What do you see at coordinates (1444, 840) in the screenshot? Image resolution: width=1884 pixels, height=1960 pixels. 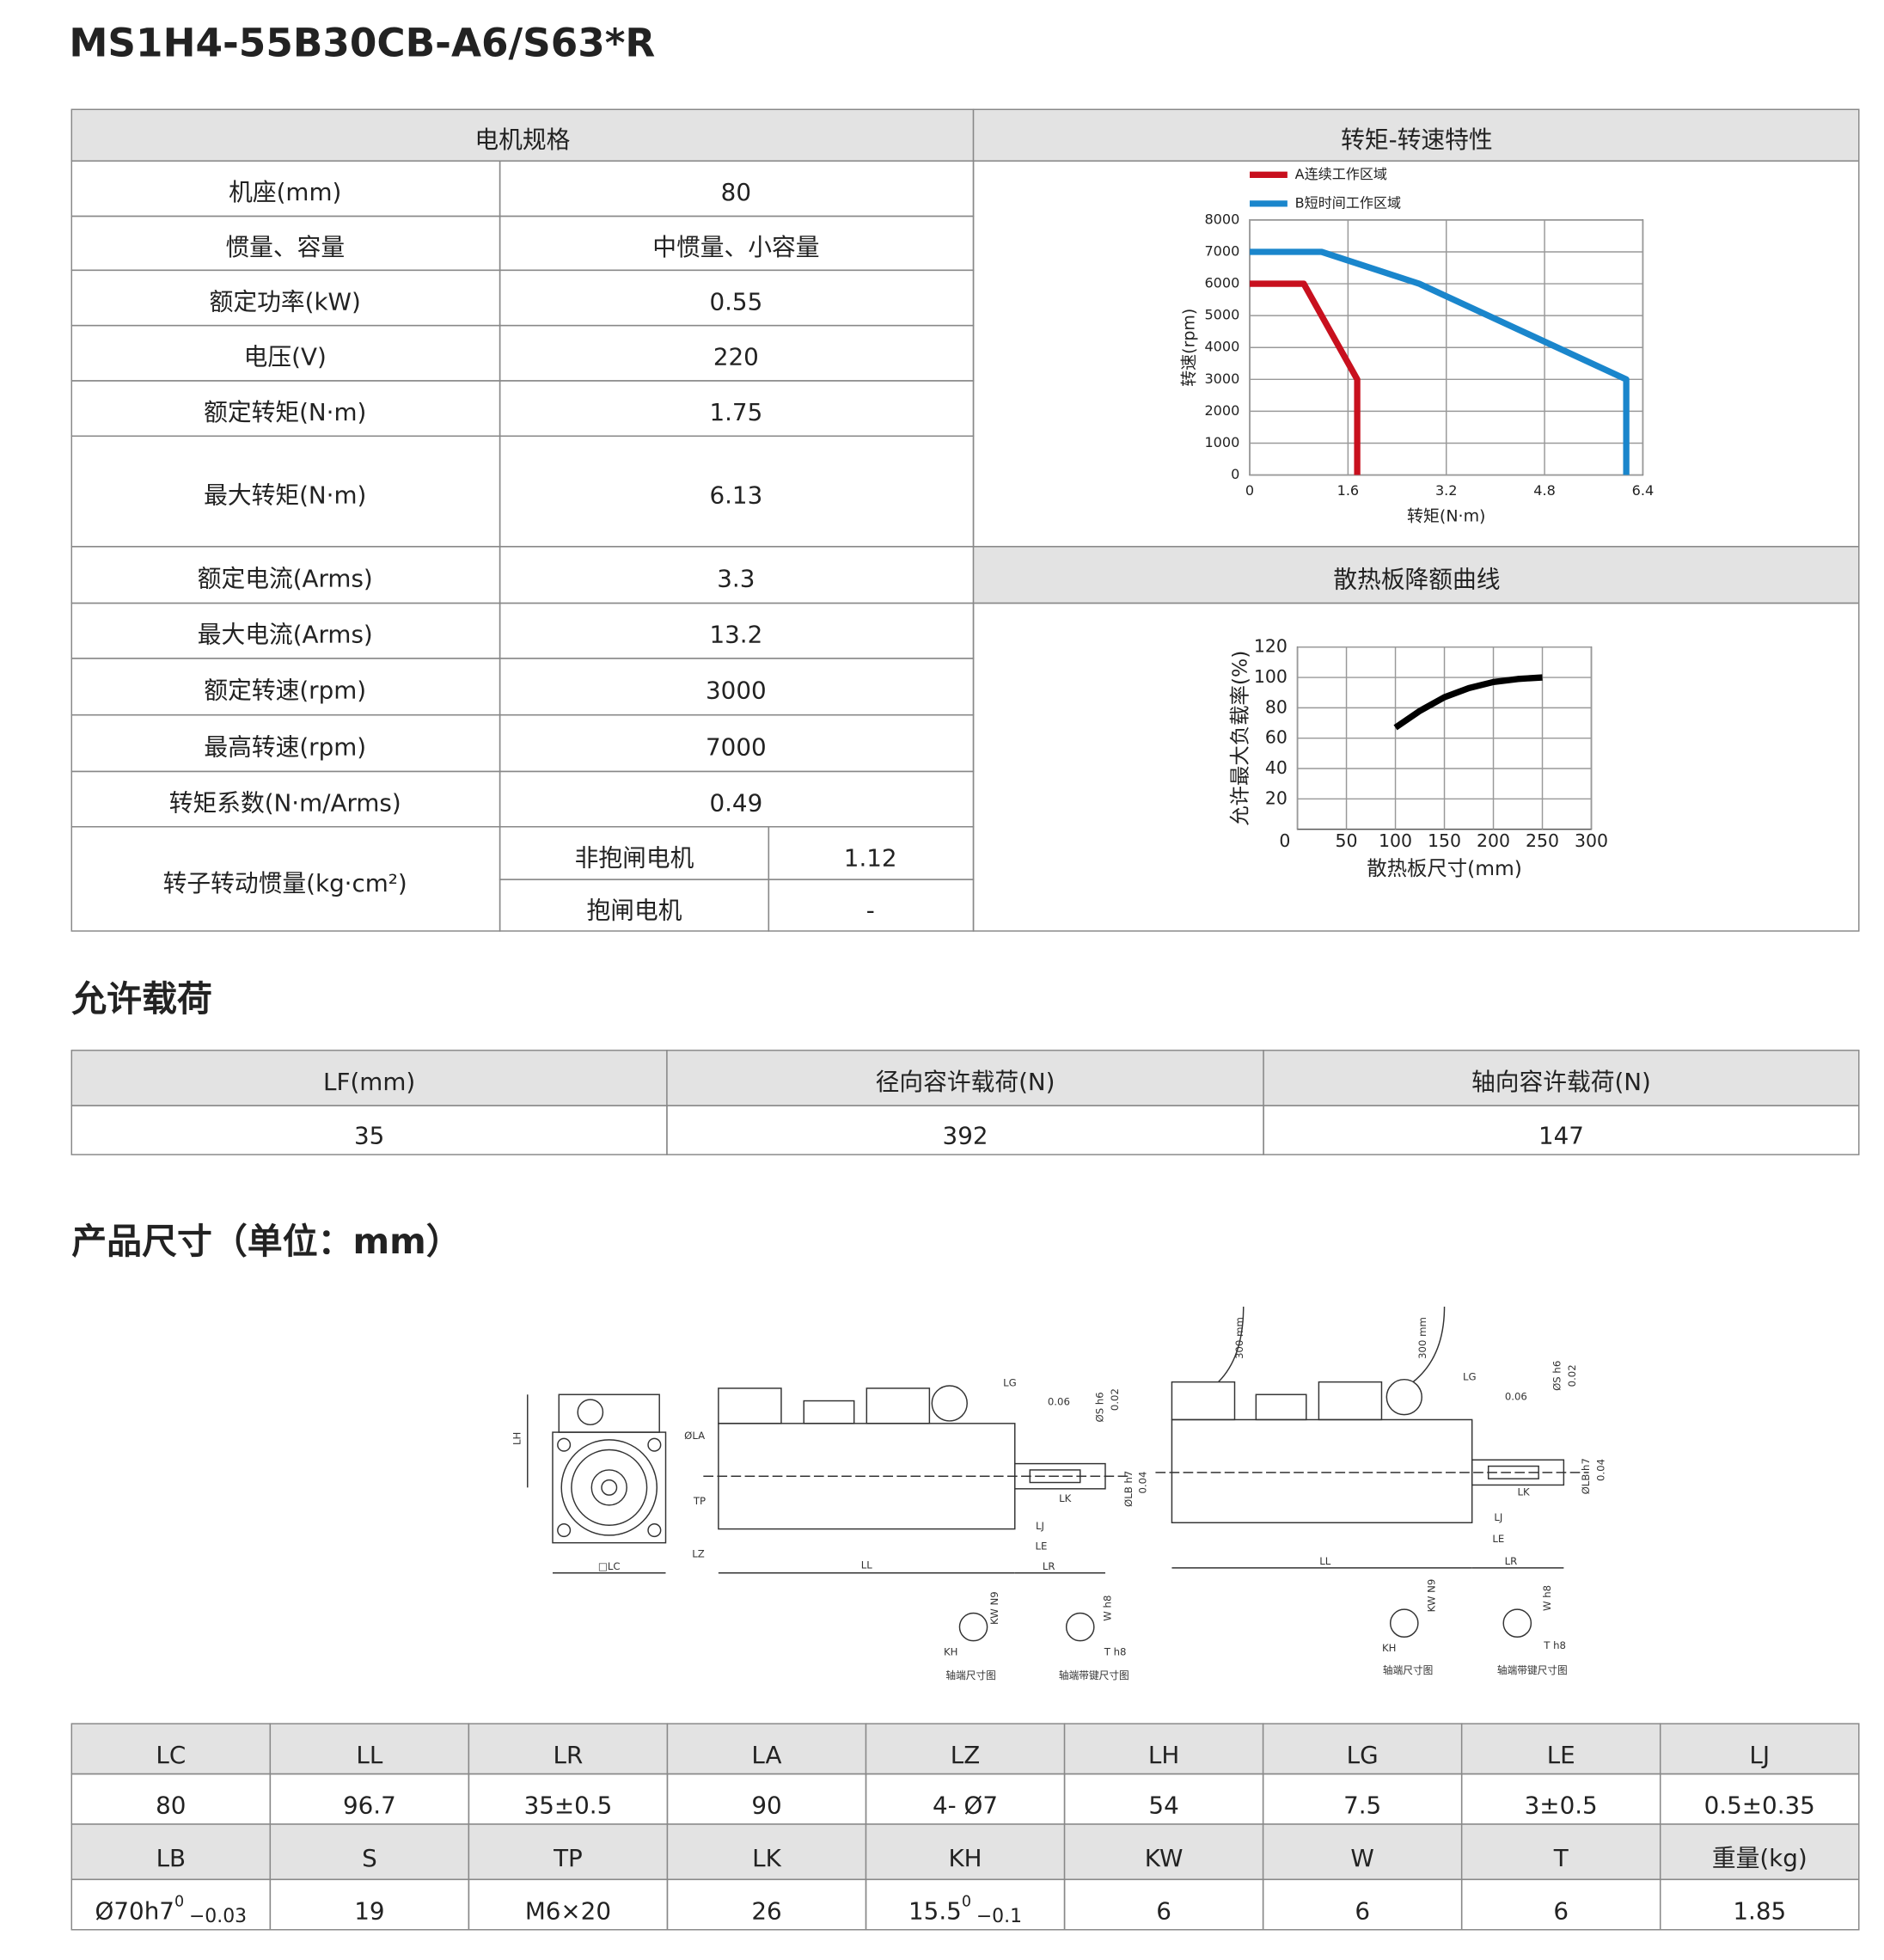 I see `x-tick-label: 150` at bounding box center [1444, 840].